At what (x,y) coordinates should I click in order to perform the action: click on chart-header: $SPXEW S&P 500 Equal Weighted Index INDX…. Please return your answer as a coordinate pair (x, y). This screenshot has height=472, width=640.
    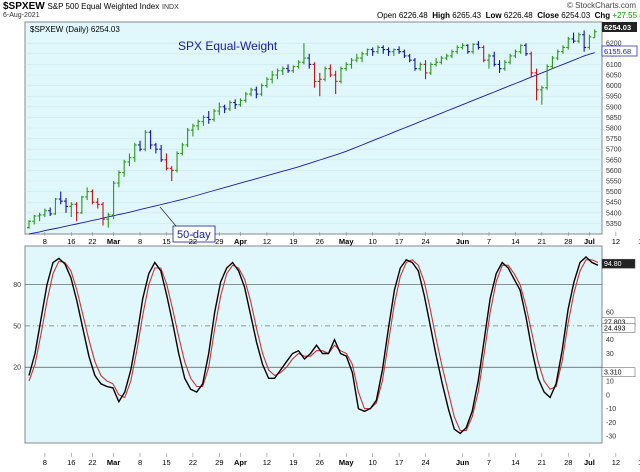
    Looking at the image, I should click on (320, 11).